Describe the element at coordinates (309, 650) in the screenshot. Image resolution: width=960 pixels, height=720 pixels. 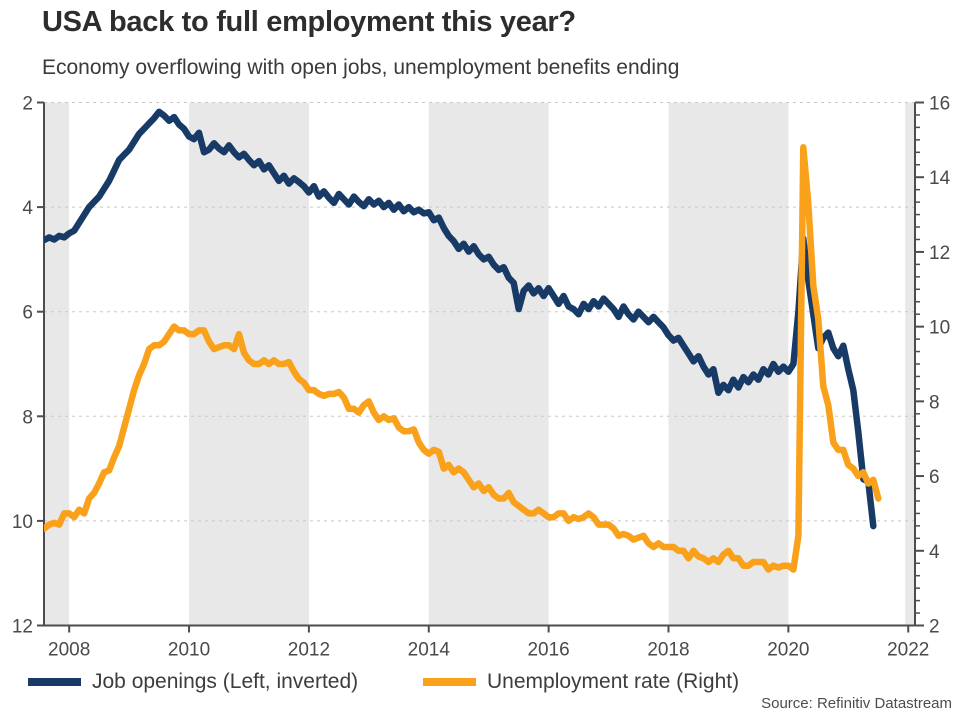
I see `x-axis-tick-label: 2012` at that location.